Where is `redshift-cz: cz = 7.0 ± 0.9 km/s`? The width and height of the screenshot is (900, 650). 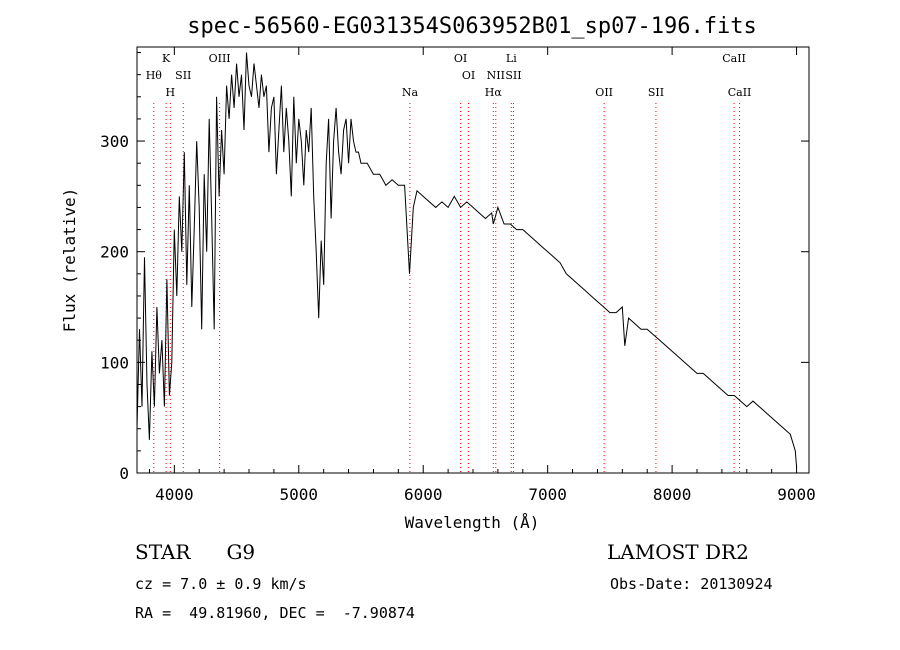 redshift-cz: cz = 7.0 ± 0.9 km/s is located at coordinates (221, 584).